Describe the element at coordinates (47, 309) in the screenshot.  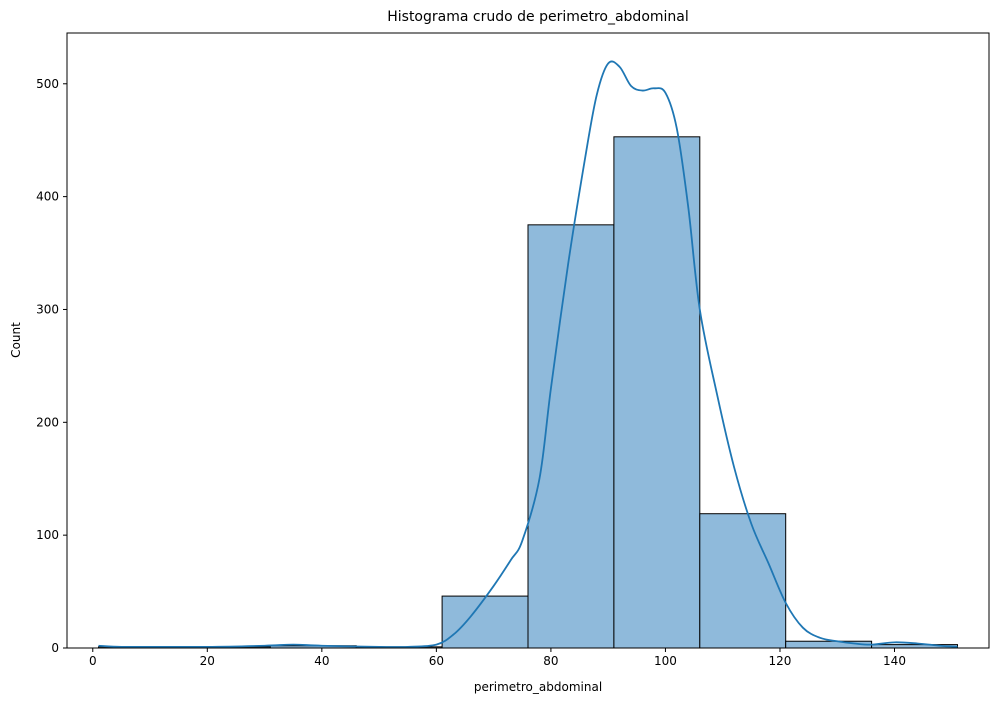
I see `y-tick-label-3: 300` at that location.